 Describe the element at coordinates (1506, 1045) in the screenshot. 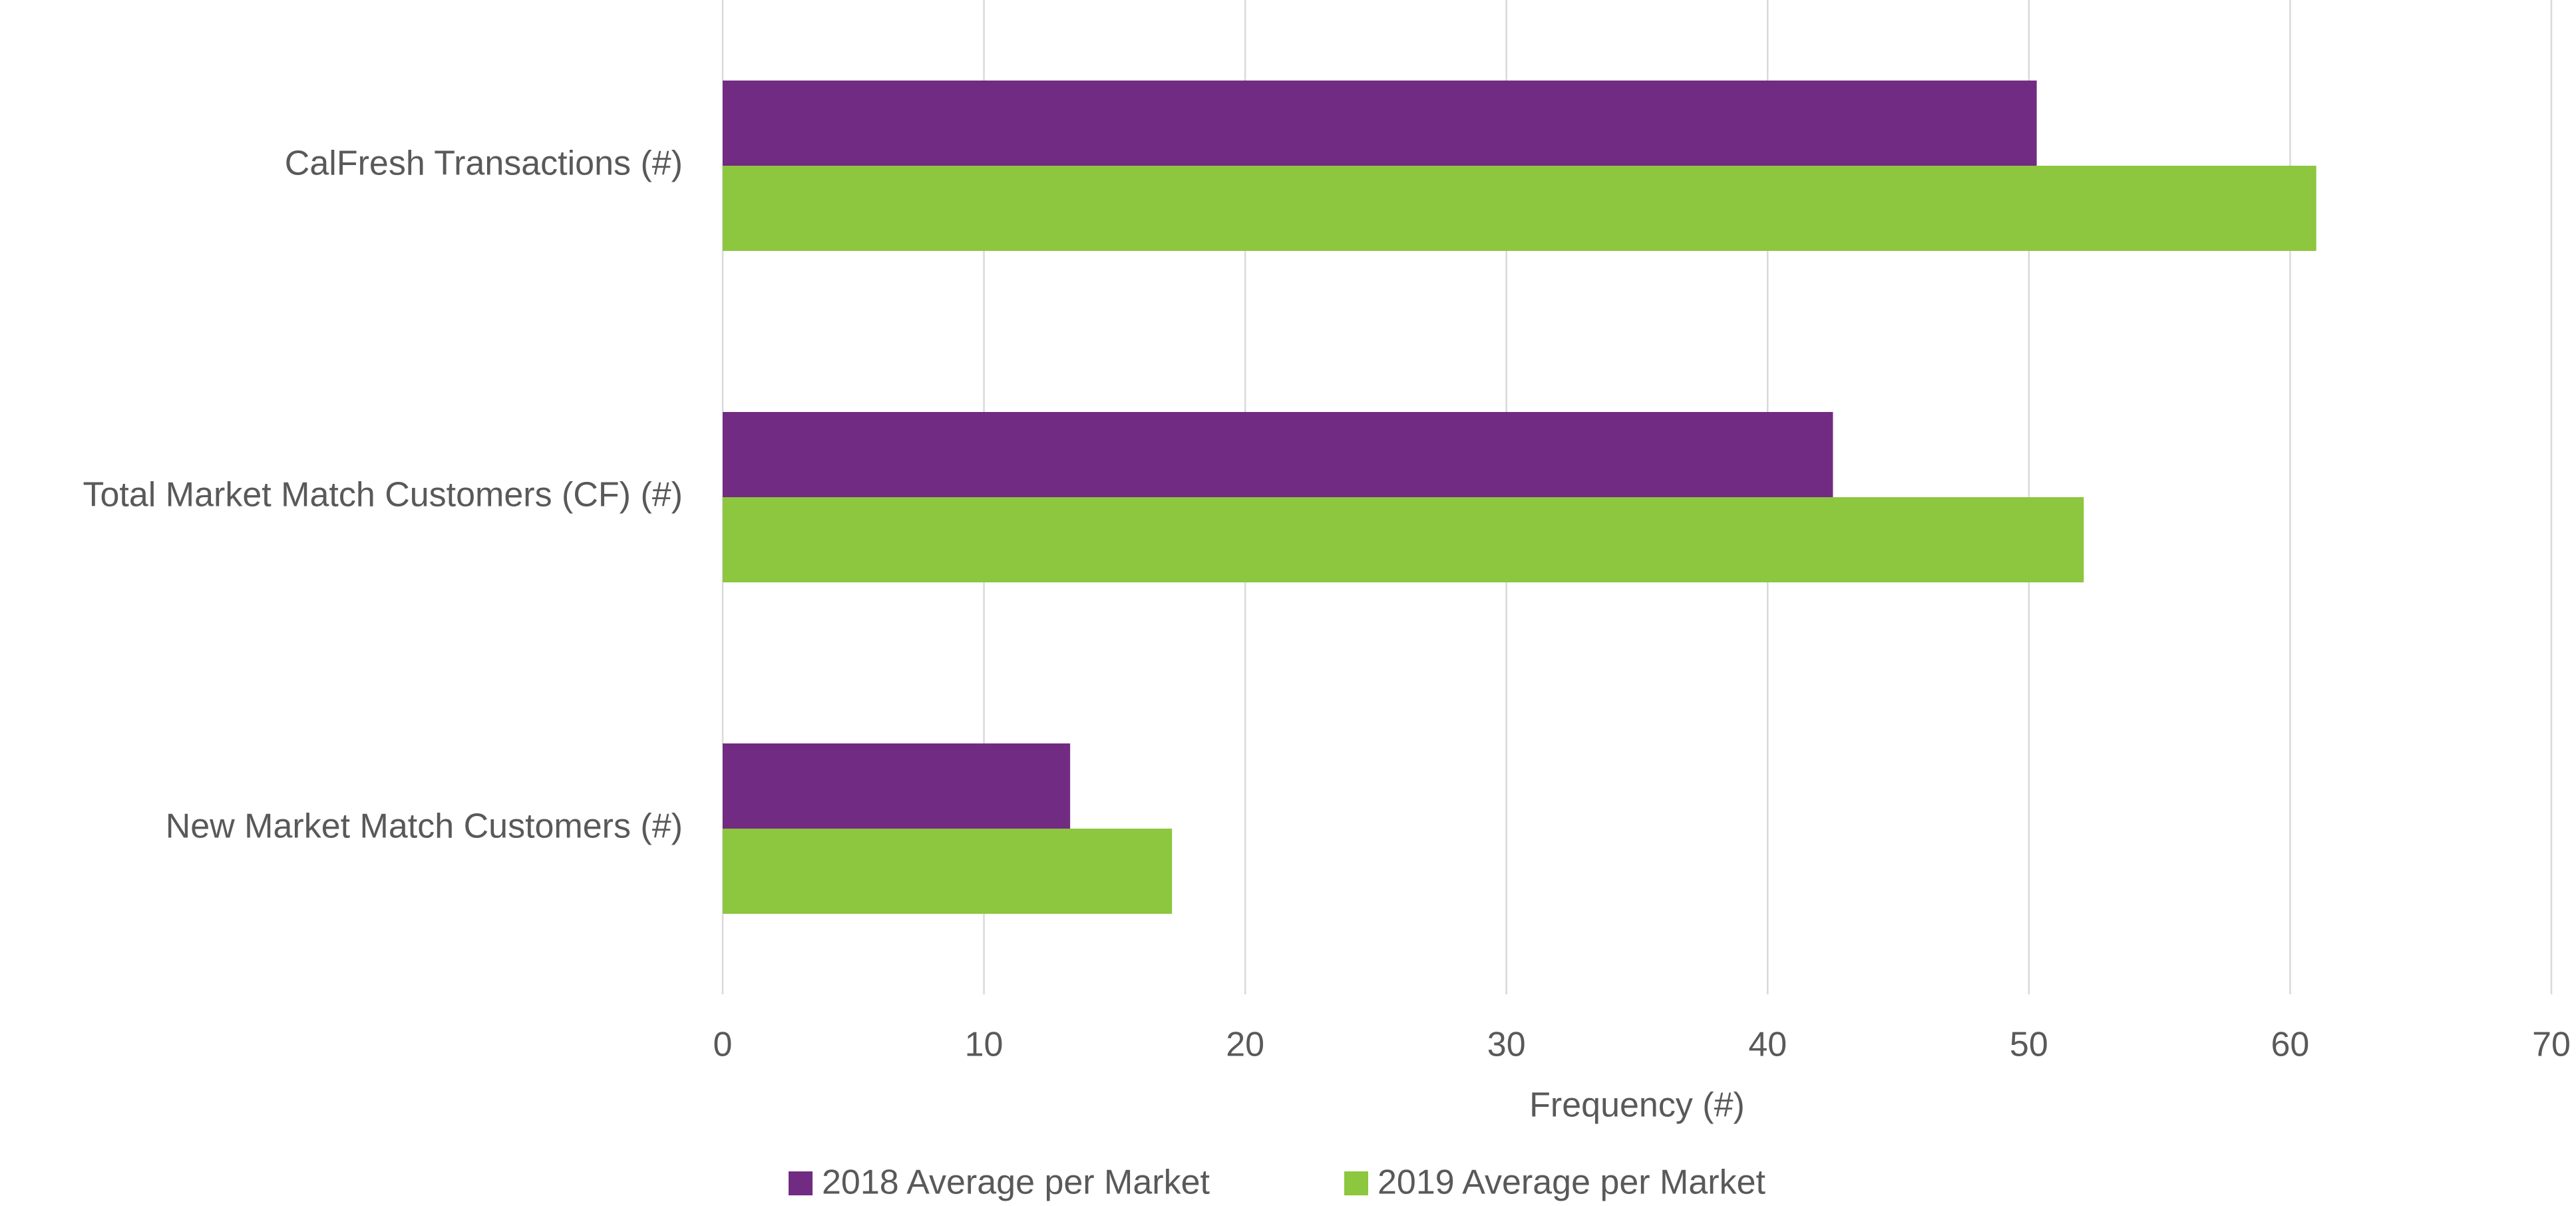

I see `x-tick-label: 30` at that location.